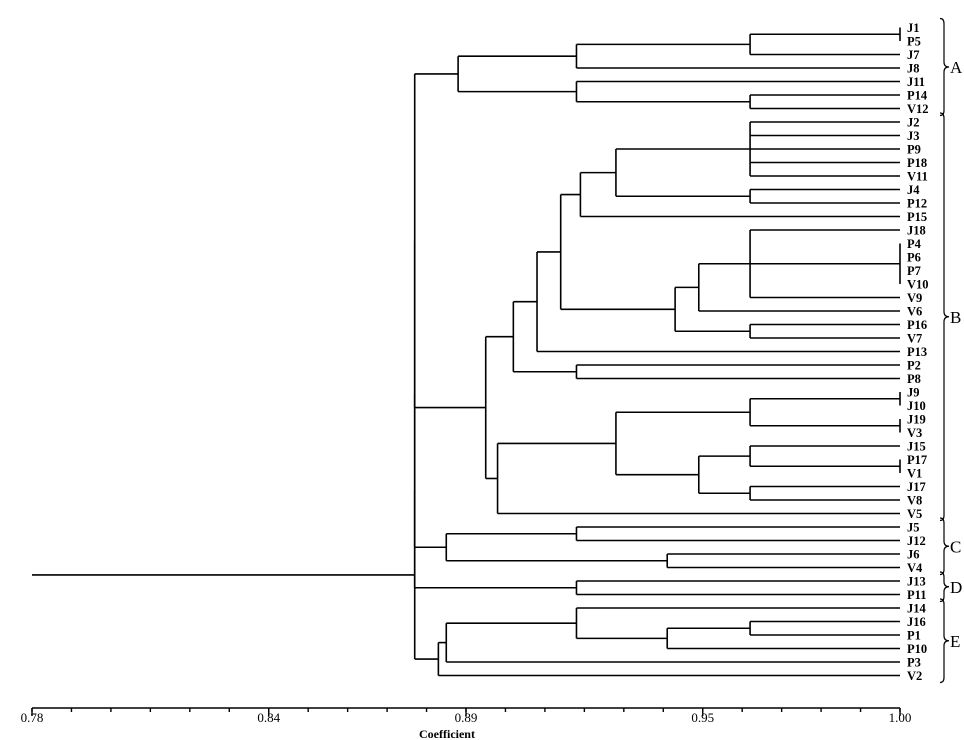  I want to click on x-tick-label: 0.78, so click(32, 717).